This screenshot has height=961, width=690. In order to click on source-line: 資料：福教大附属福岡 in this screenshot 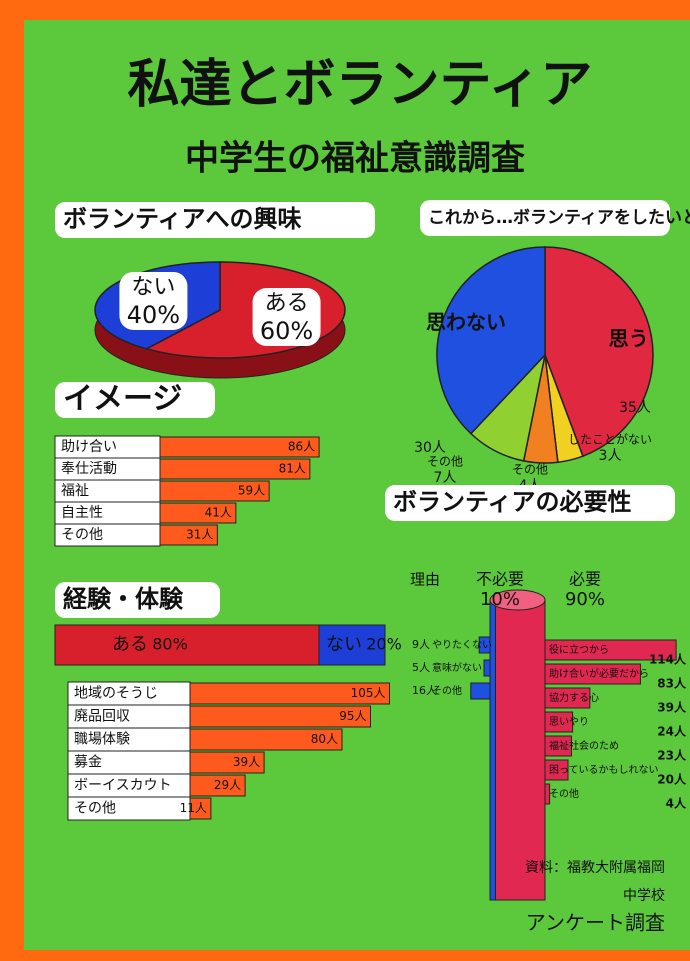, I will do `click(595, 868)`.